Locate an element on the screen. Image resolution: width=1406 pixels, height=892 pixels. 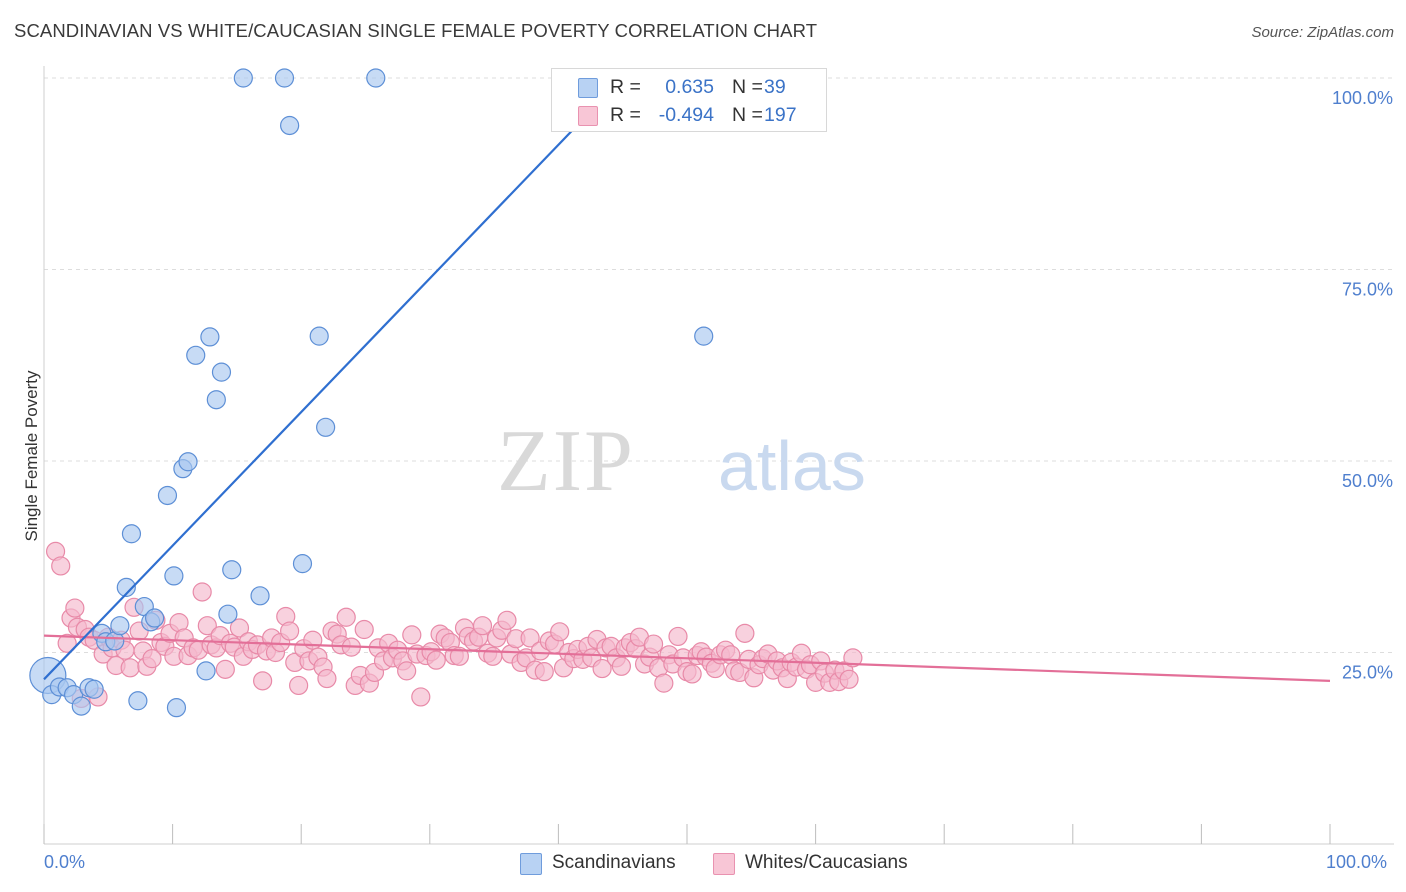
correlation-legend: R = 0.635 N = 39 R = -0.494 N = 197 is located at coordinates (689, 100).